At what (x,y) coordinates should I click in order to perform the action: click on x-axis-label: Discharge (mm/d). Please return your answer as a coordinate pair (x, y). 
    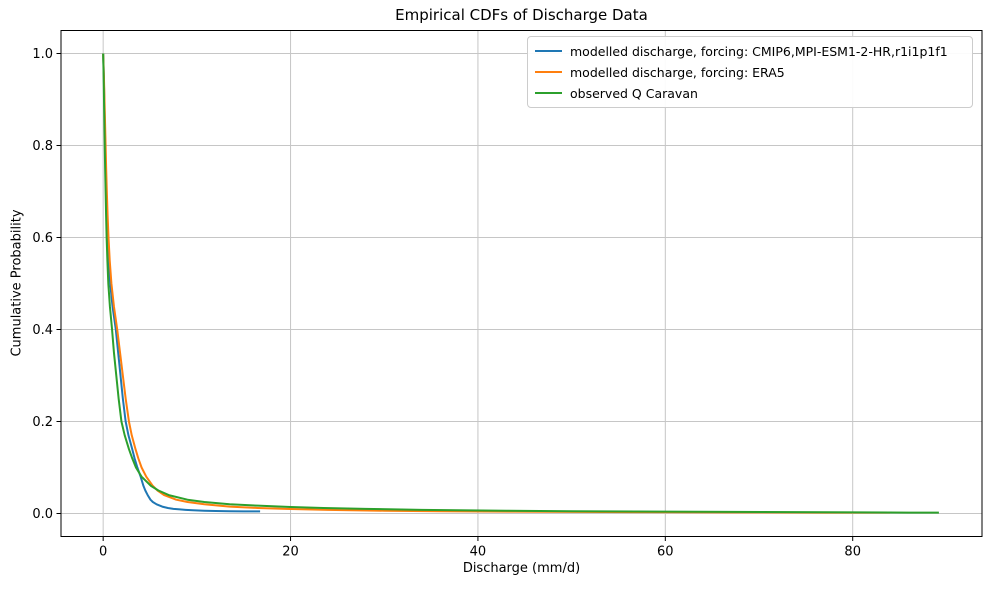
    Looking at the image, I should click on (521, 568).